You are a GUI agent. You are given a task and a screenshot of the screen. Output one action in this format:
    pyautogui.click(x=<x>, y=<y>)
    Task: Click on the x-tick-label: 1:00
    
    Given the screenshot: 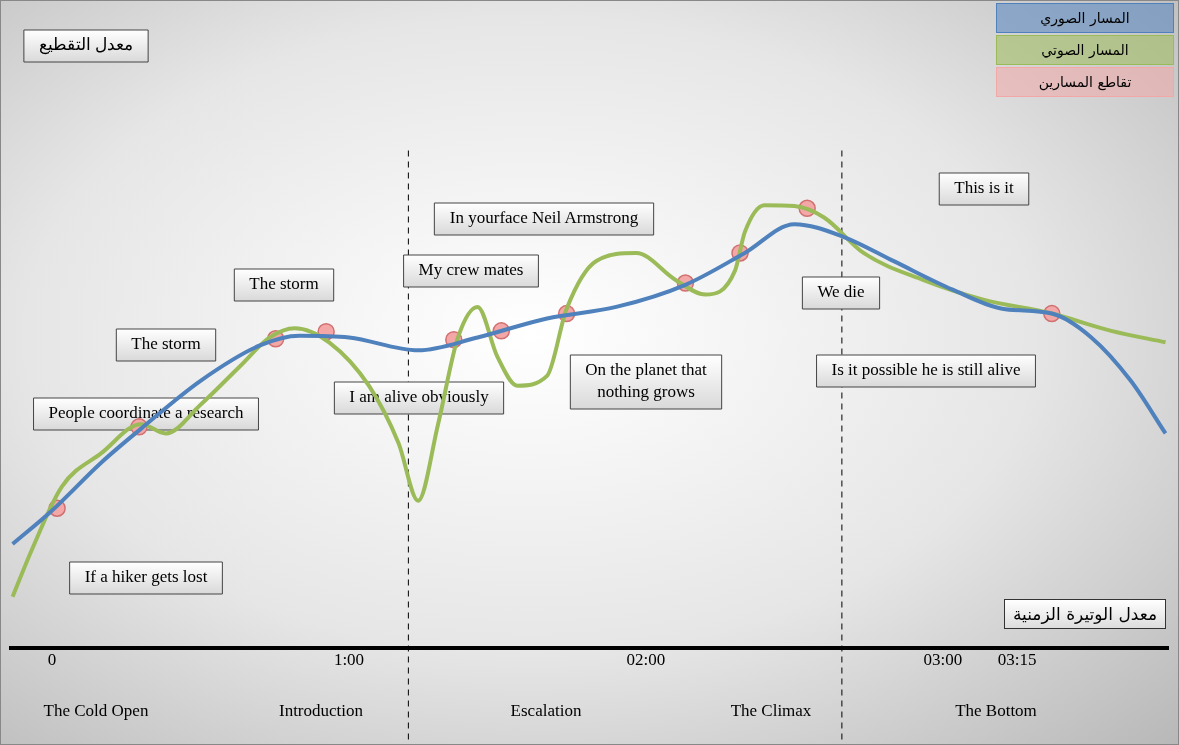 What is the action you would take?
    pyautogui.click(x=349, y=660)
    